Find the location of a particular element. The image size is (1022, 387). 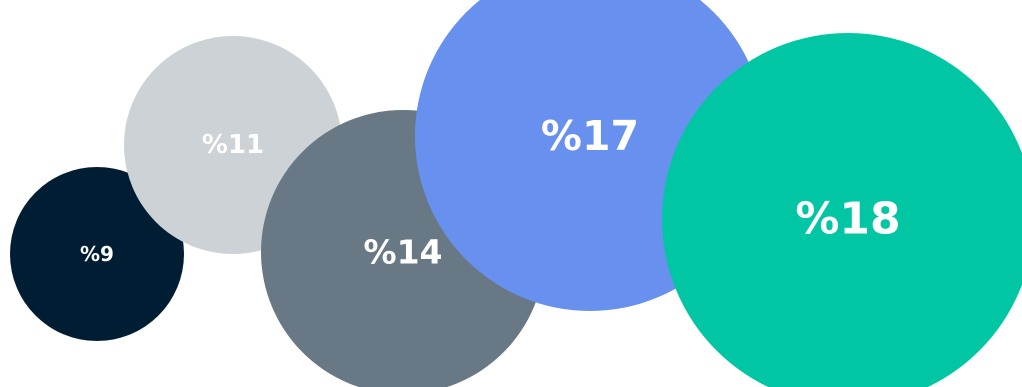

bubble-label: %17 is located at coordinates (590, 136).